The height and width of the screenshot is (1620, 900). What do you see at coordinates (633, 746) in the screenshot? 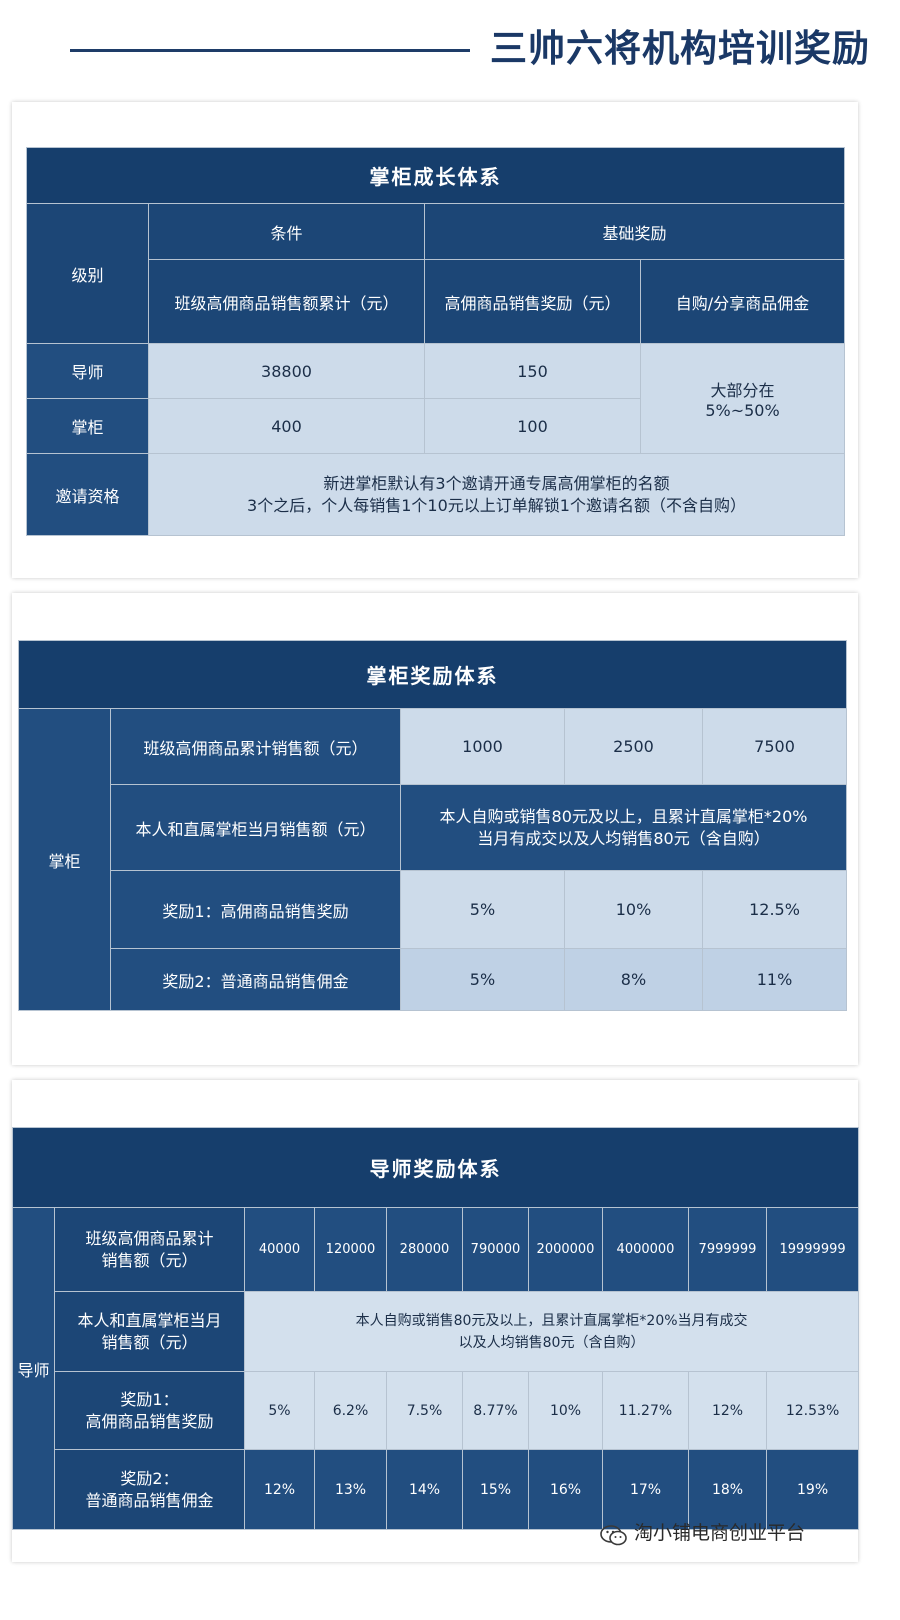
I see `value-cell: 2500` at bounding box center [633, 746].